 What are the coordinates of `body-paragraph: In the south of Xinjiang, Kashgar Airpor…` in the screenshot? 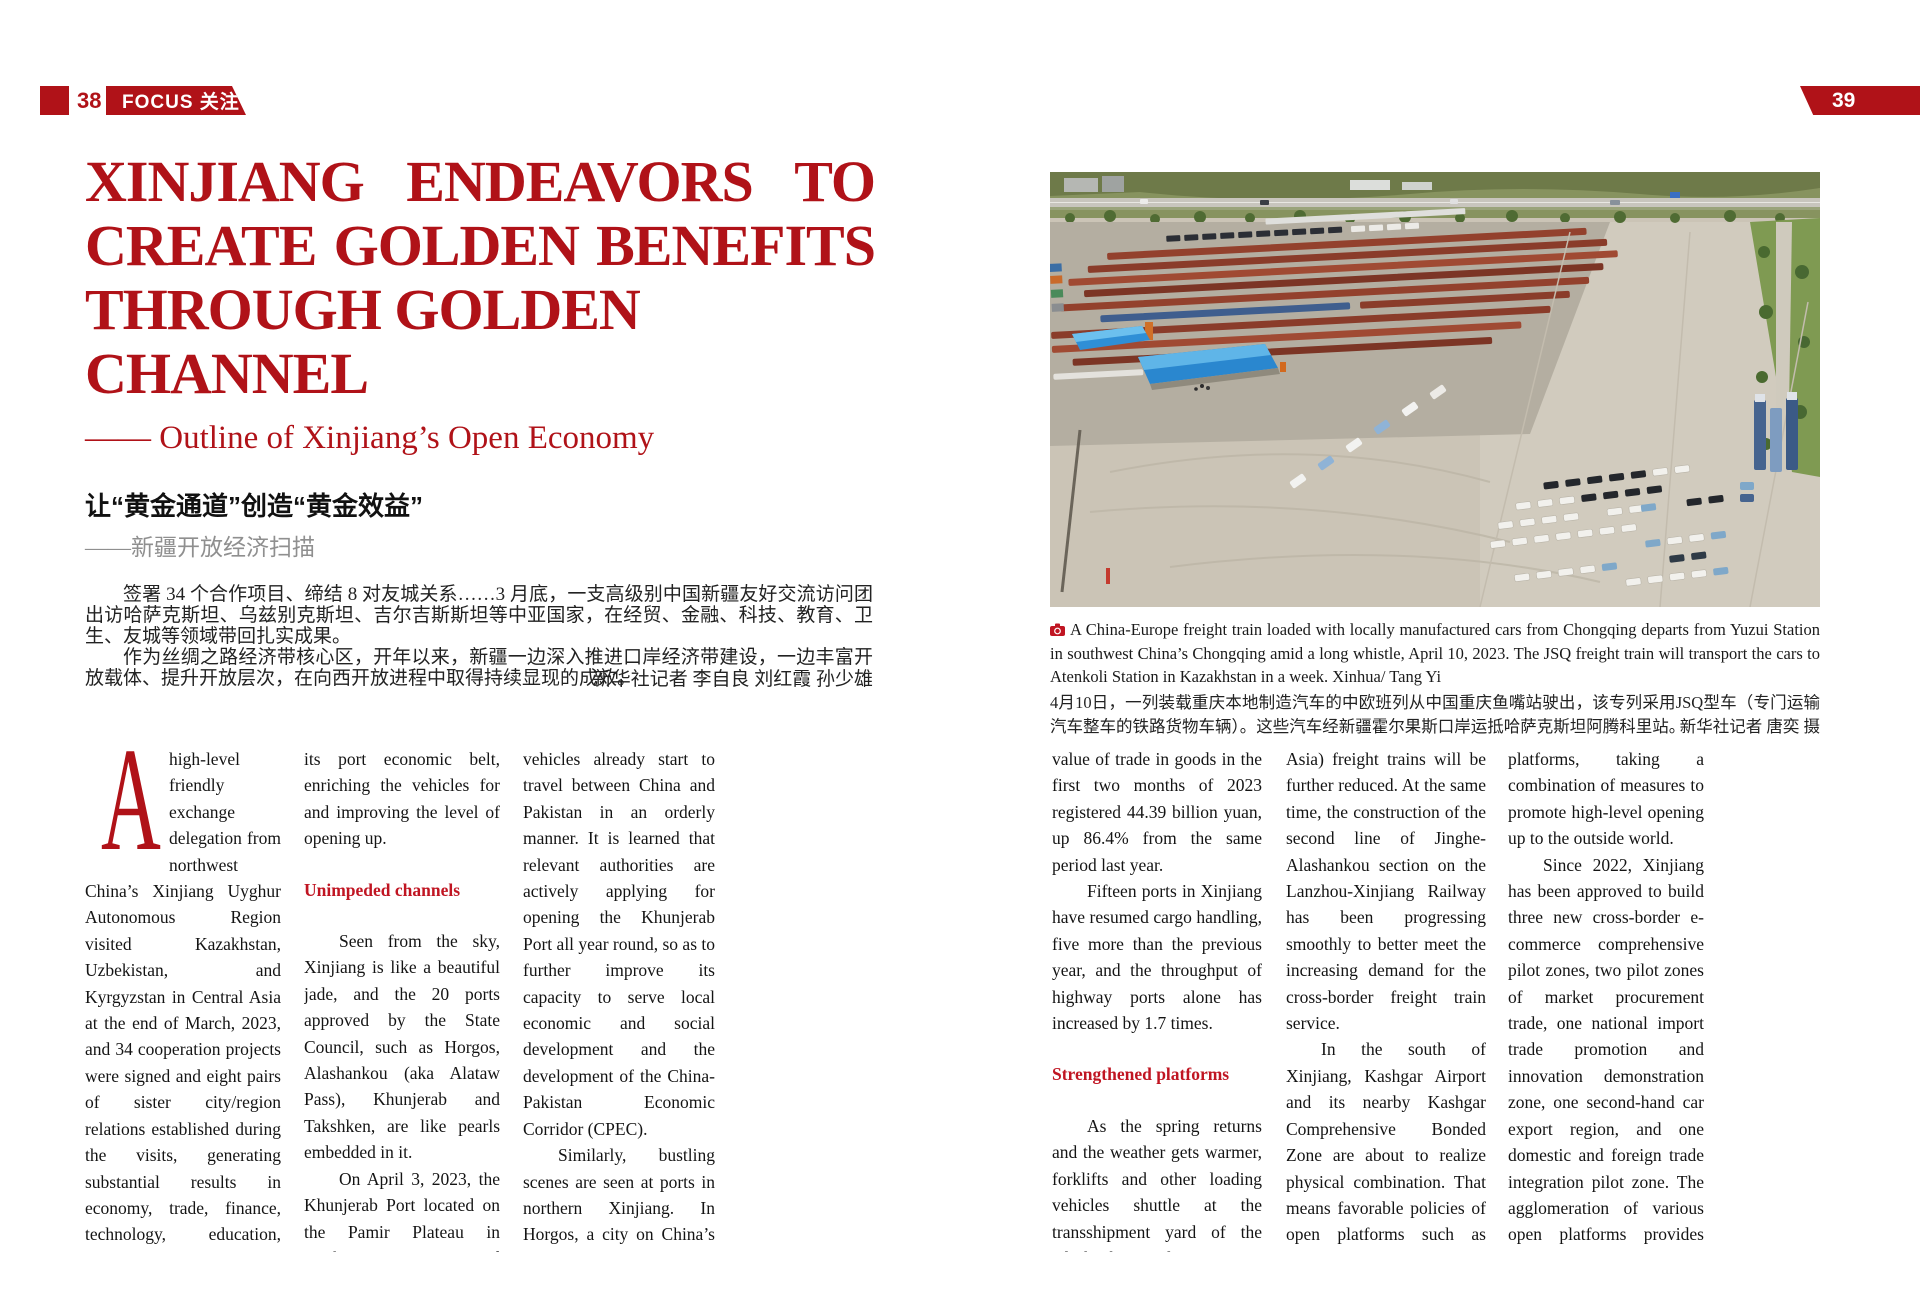 It's located at (1386, 1145).